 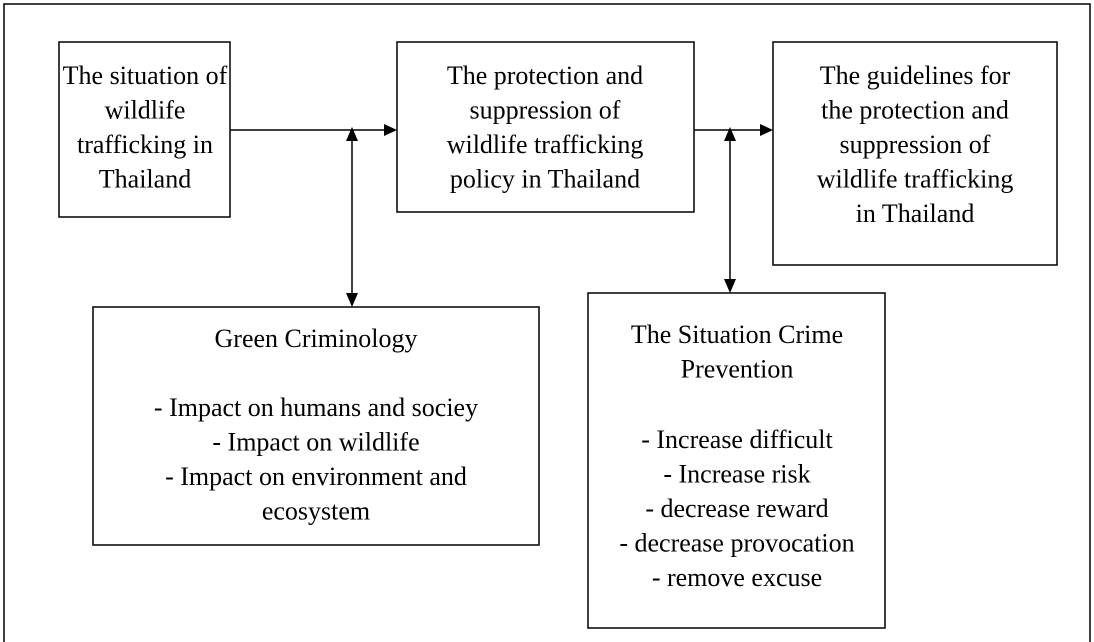 I want to click on node-text: - Impact on humans and sociey, so click(x=316, y=407).